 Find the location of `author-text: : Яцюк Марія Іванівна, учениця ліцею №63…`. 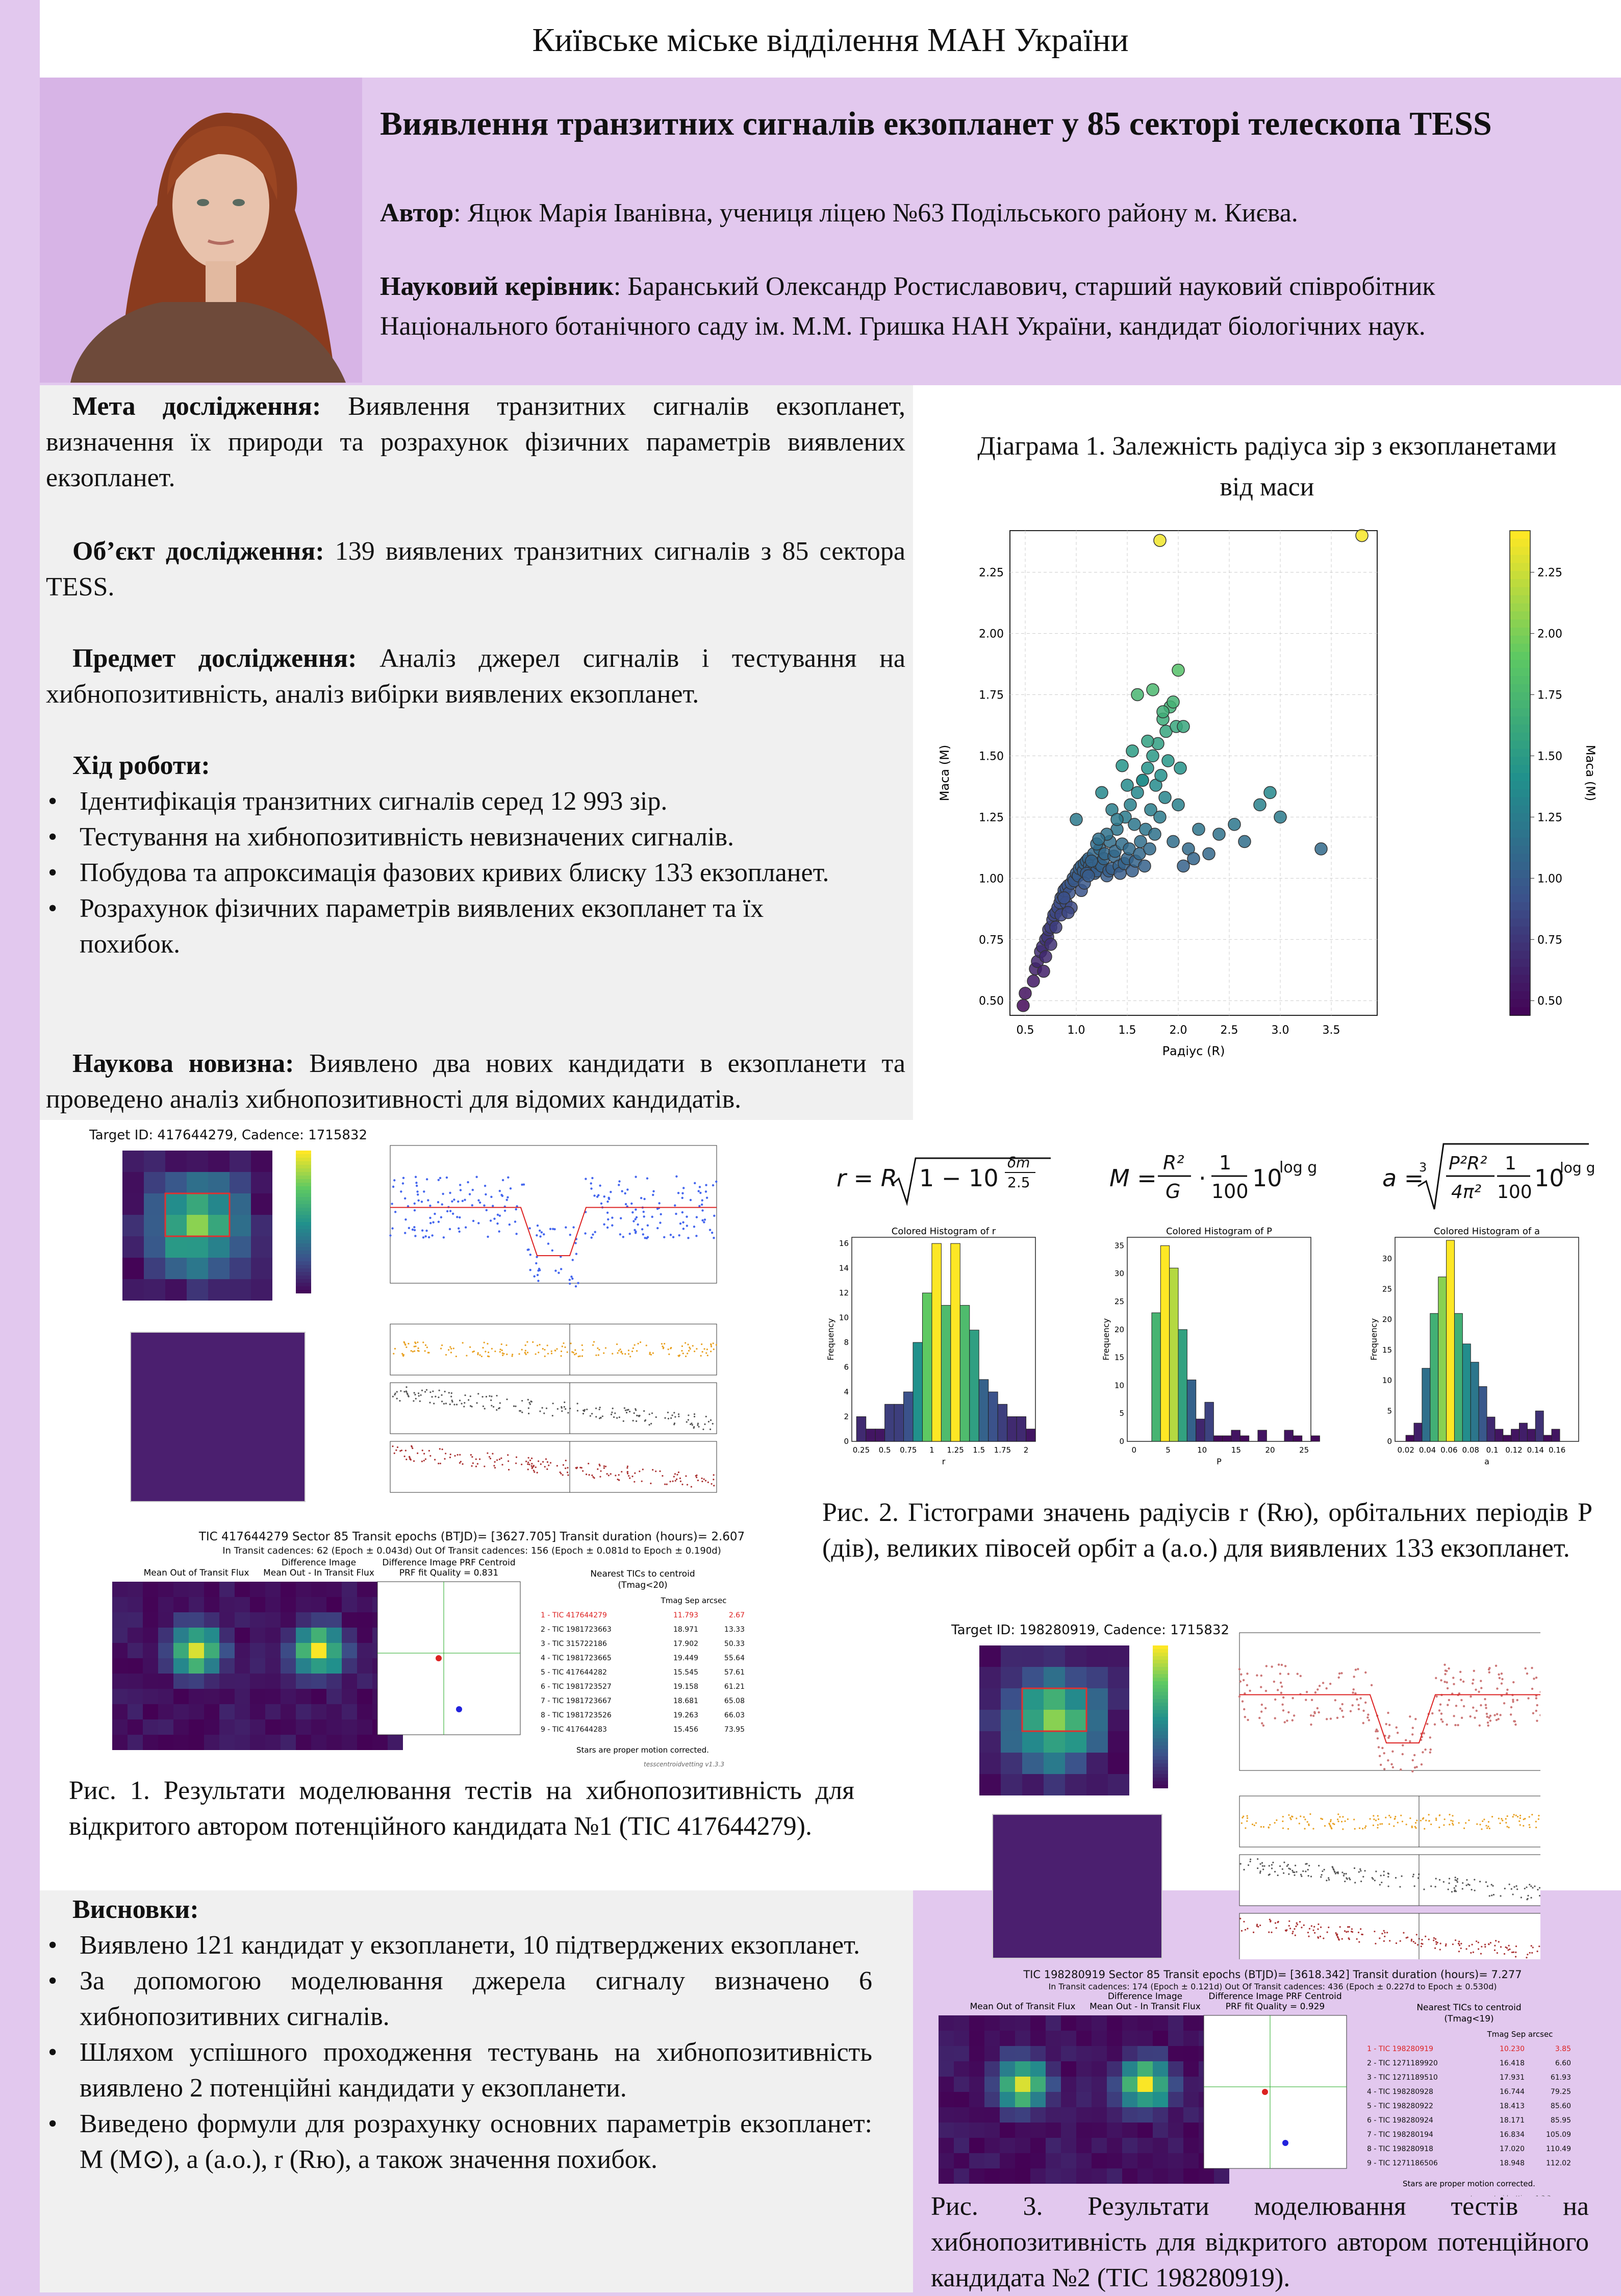

author-text: : Яцюк Марія Іванівна, учениця ліцею №63… is located at coordinates (875, 213).